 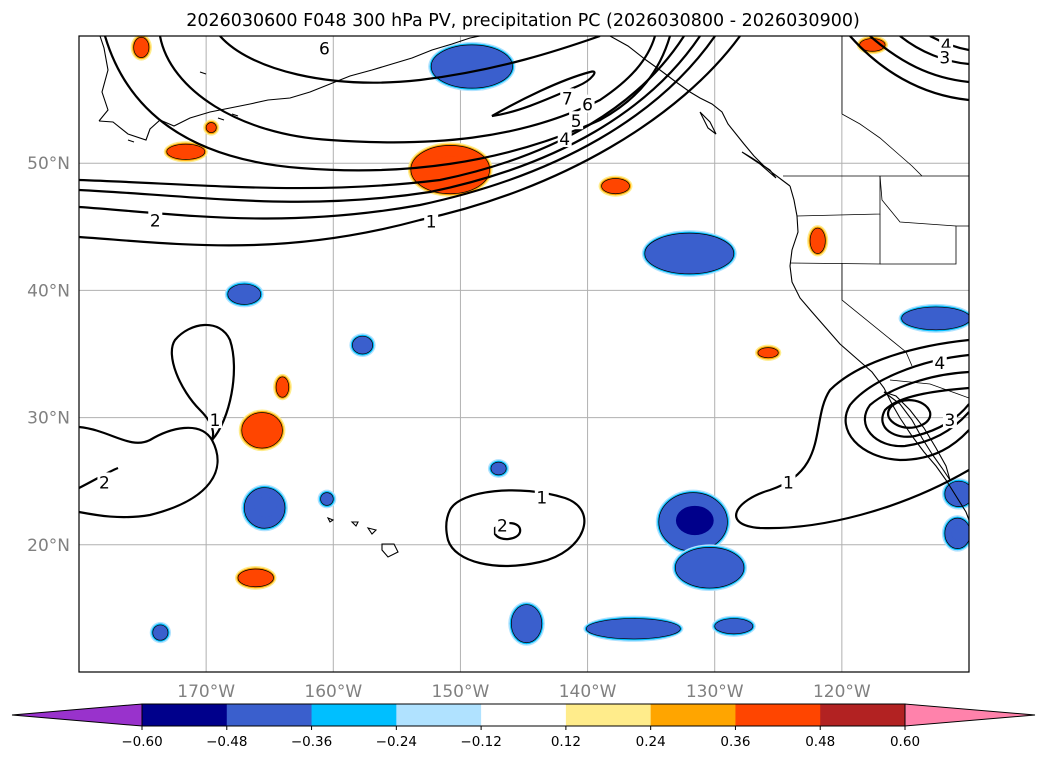 I want to click on bc-islands, so click(x=738, y=145).